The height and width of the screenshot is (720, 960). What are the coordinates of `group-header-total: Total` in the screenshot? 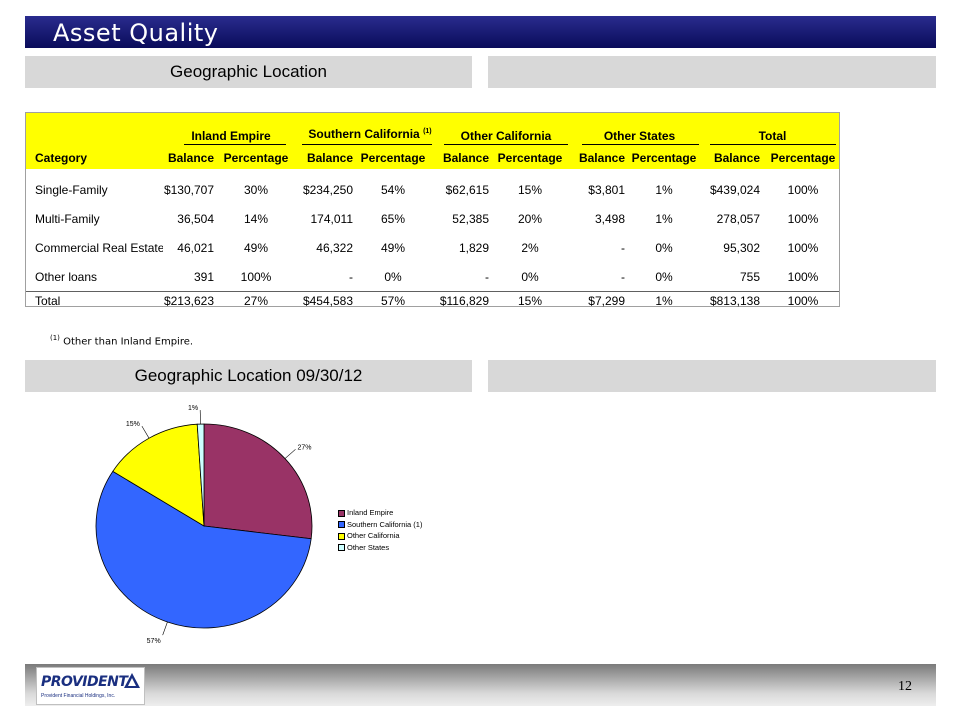 It's located at (772, 136).